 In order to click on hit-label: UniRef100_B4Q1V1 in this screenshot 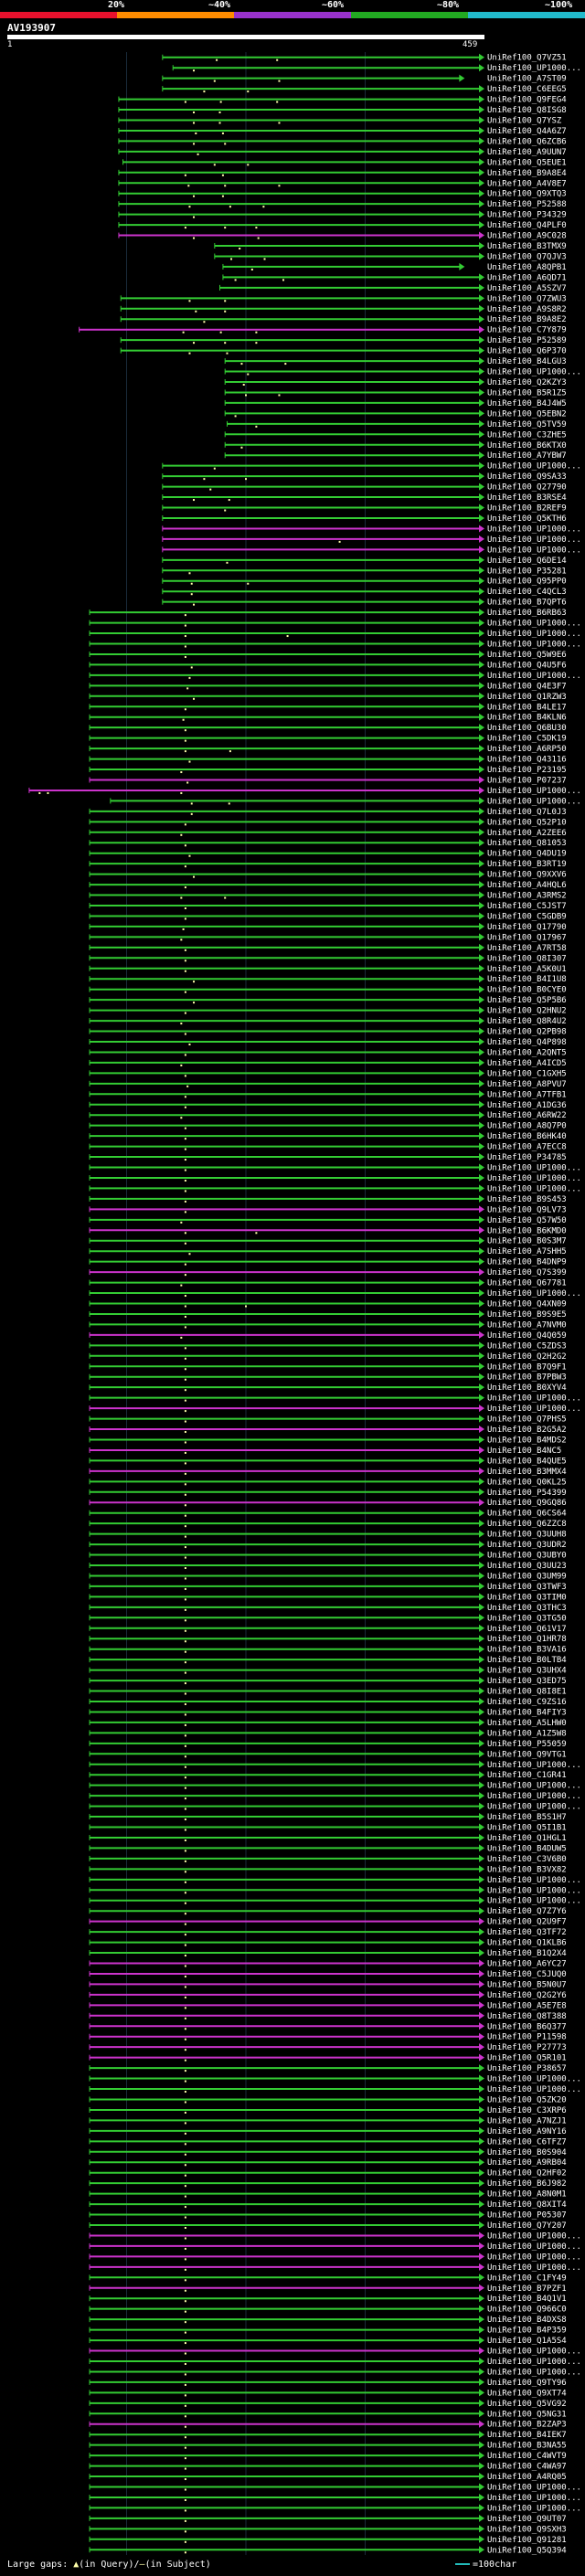, I will do `click(527, 2299)`.